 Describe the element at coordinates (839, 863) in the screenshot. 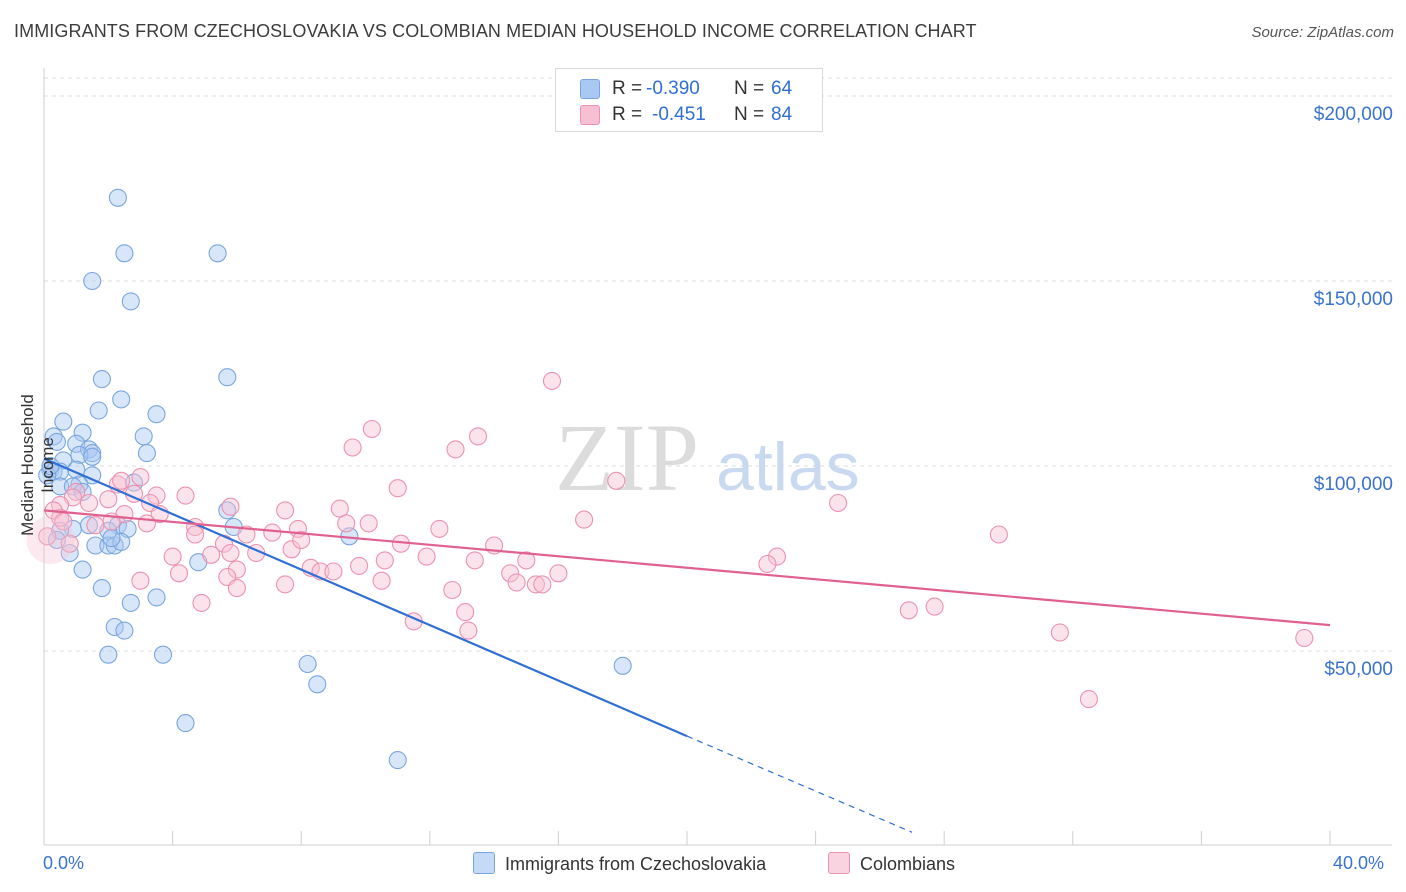

I see `bottom-legend-swatch-pink` at that location.